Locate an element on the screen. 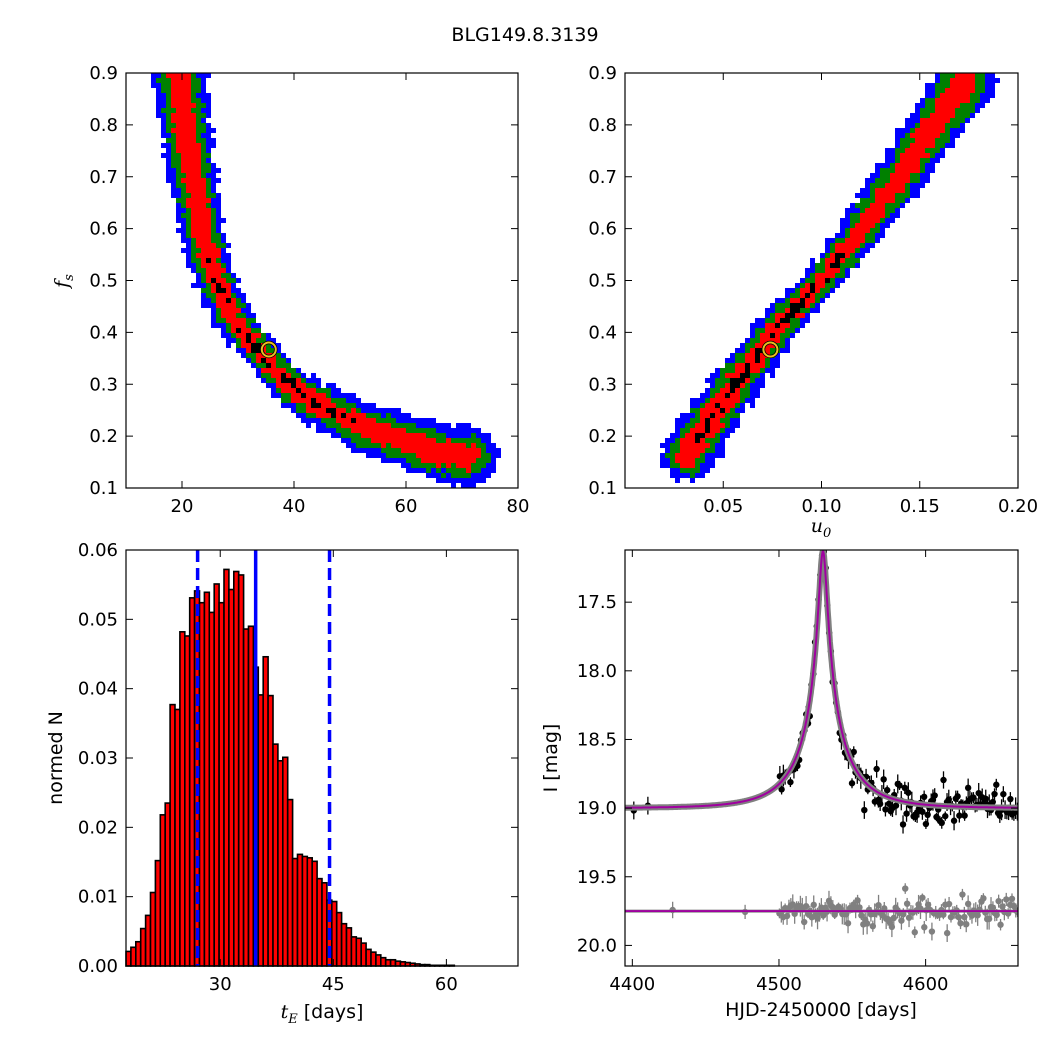 The image size is (1050, 1050). model-curve is located at coordinates (821, 679).